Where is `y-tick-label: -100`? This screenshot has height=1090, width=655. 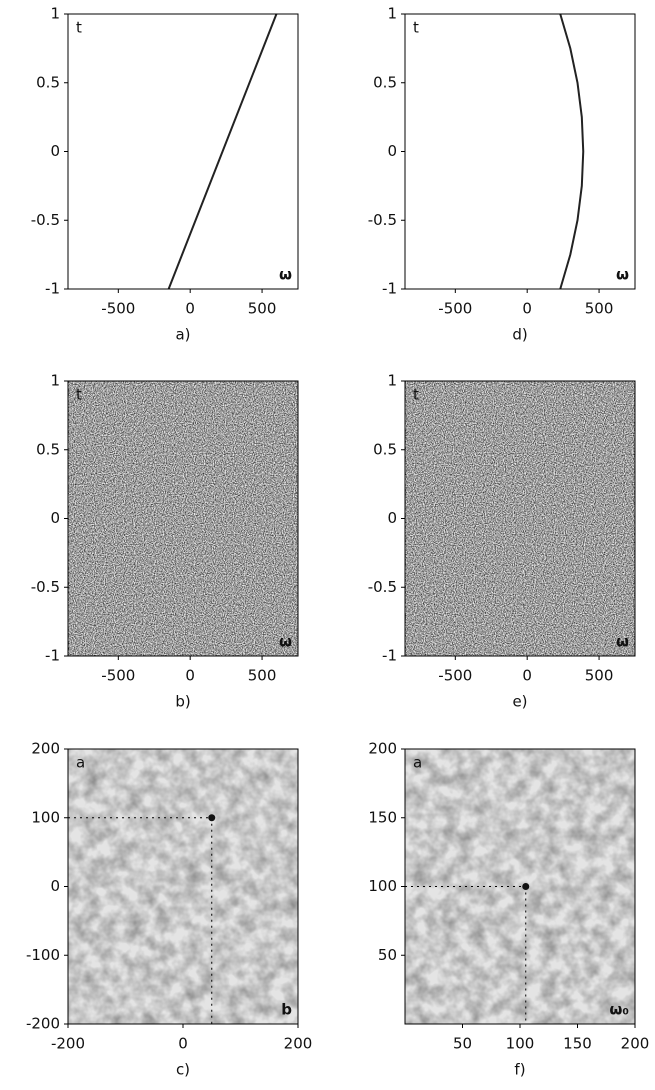
y-tick-label: -100 is located at coordinates (43, 955).